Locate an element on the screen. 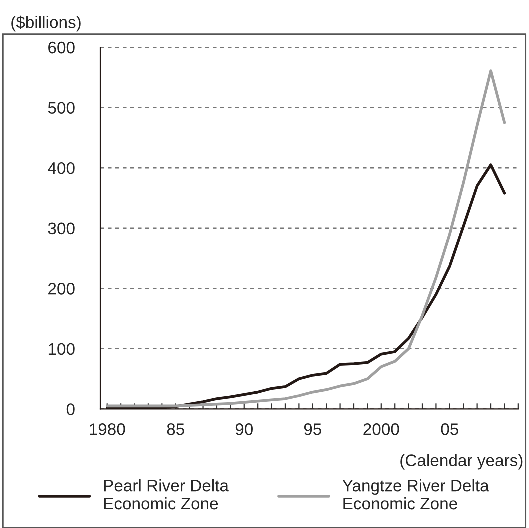 The height and width of the screenshot is (528, 529). x-tick-label: 2000 is located at coordinates (382, 430).